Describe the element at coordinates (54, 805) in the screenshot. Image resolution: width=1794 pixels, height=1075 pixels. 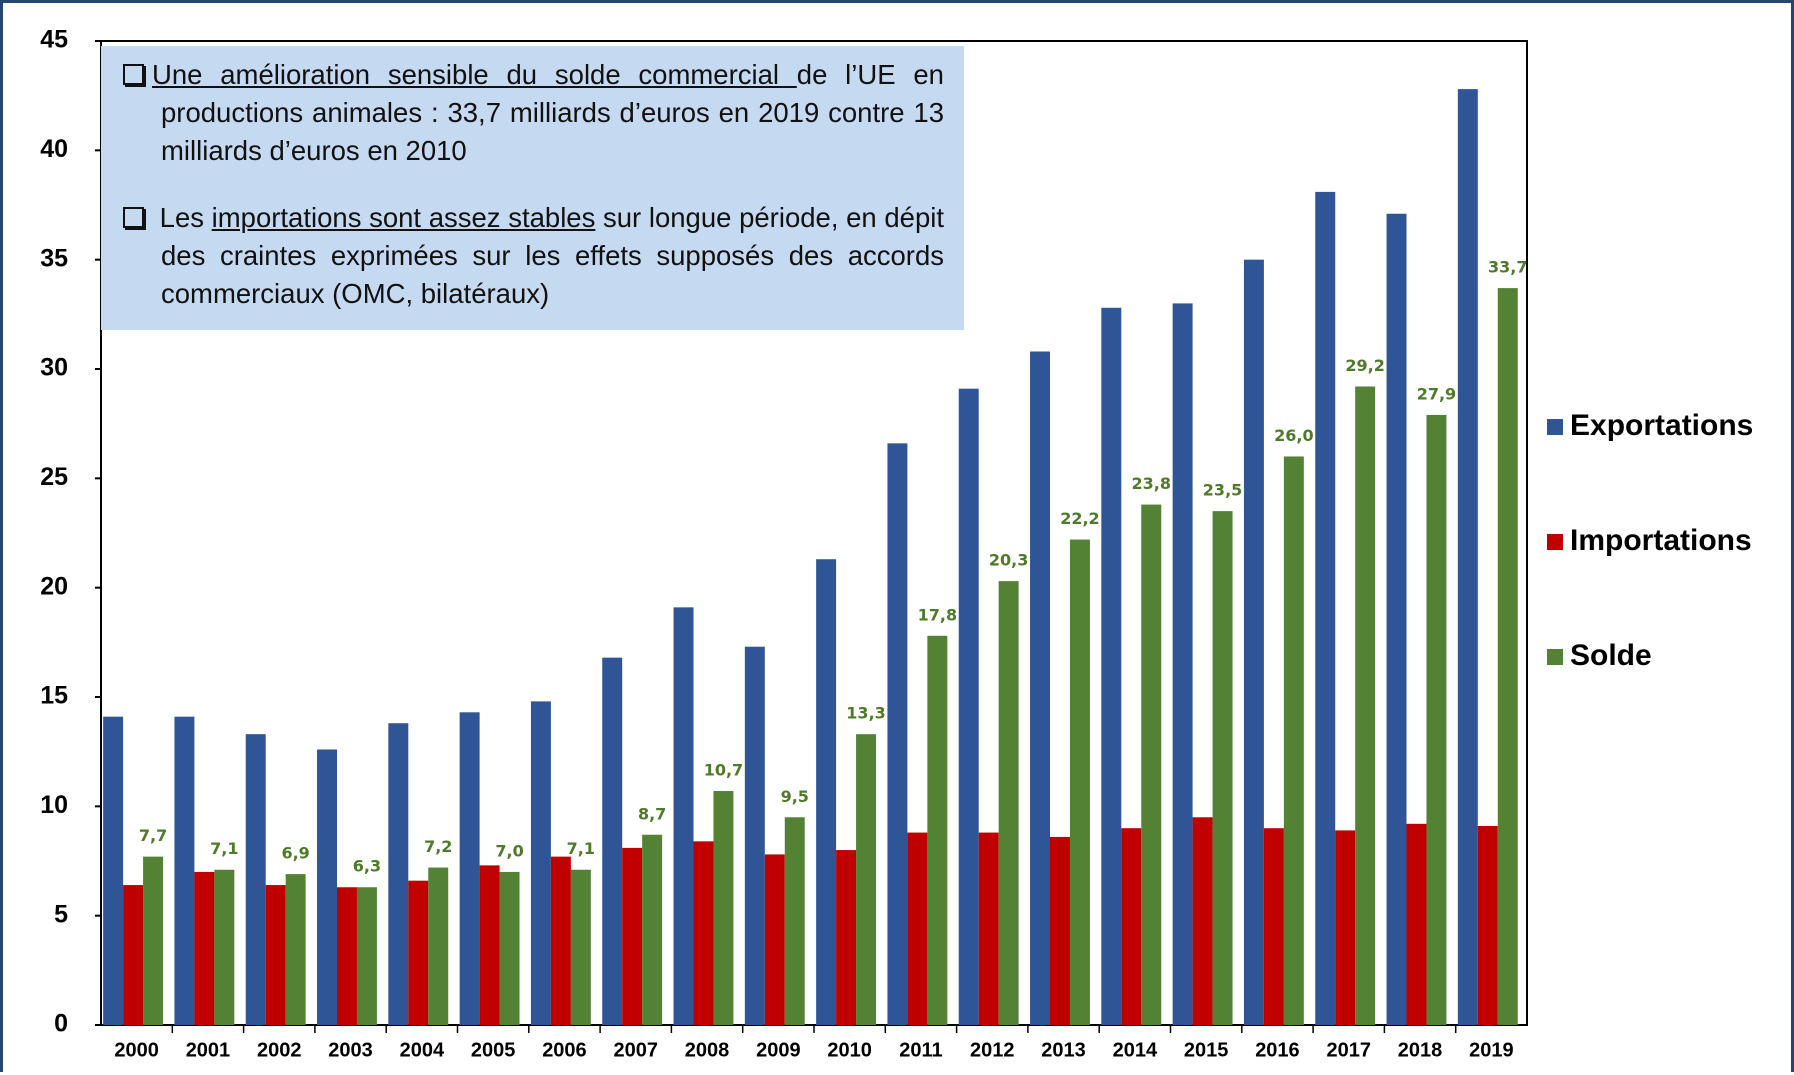
I see `y-tick-label: 10` at that location.